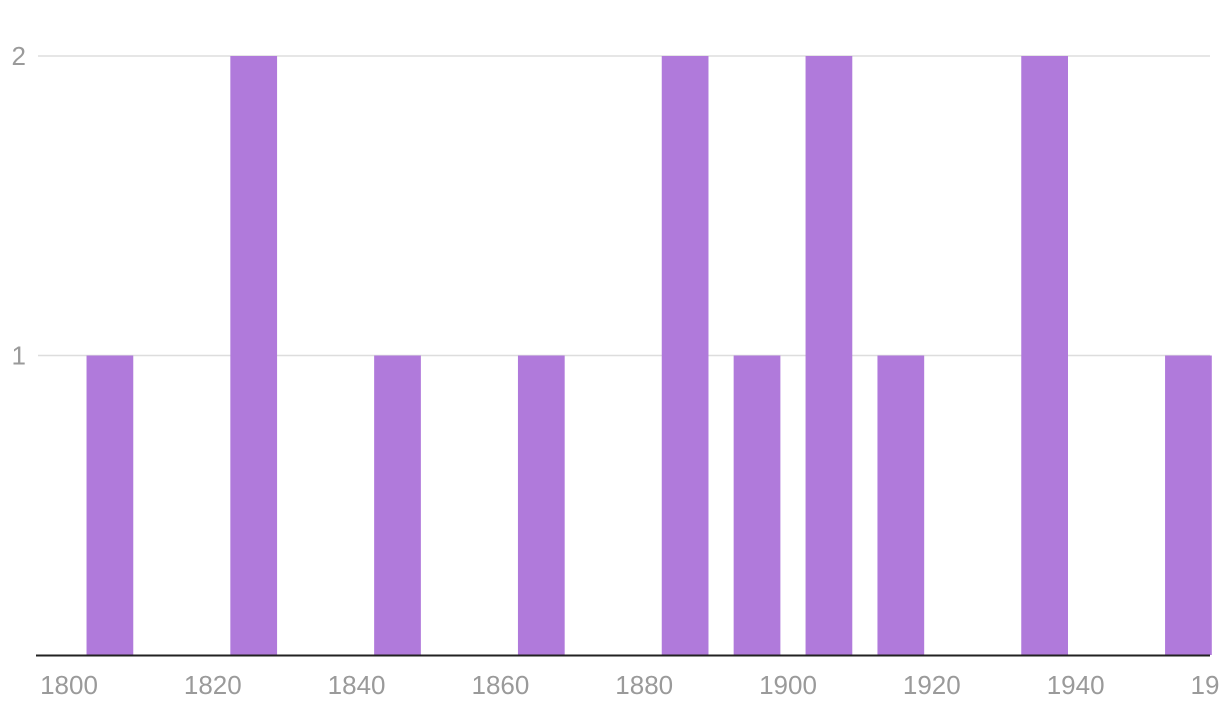  Describe the element at coordinates (69, 685) in the screenshot. I see `x-tick-label: 1800` at that location.